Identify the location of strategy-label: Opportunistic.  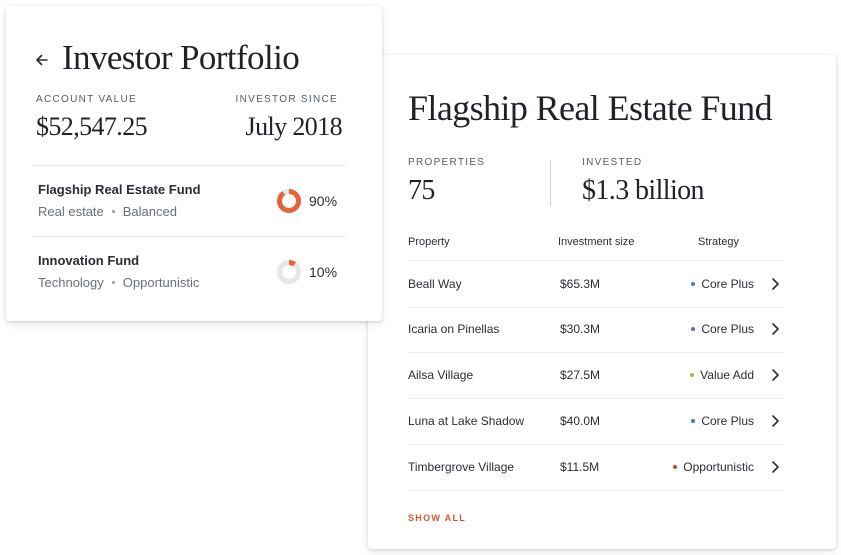
(713, 467).